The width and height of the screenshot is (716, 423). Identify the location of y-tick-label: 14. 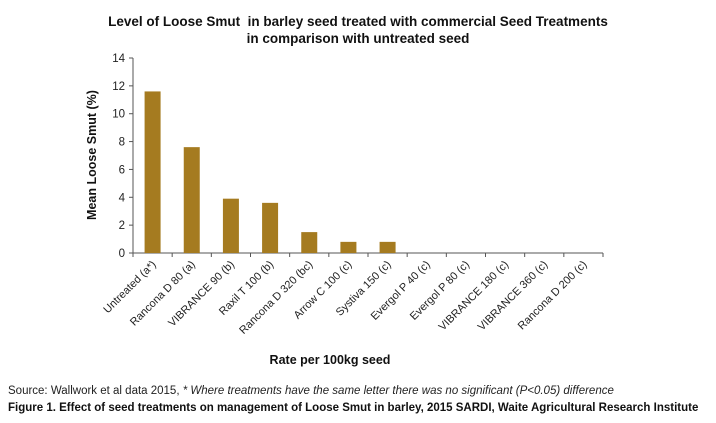
(118, 59).